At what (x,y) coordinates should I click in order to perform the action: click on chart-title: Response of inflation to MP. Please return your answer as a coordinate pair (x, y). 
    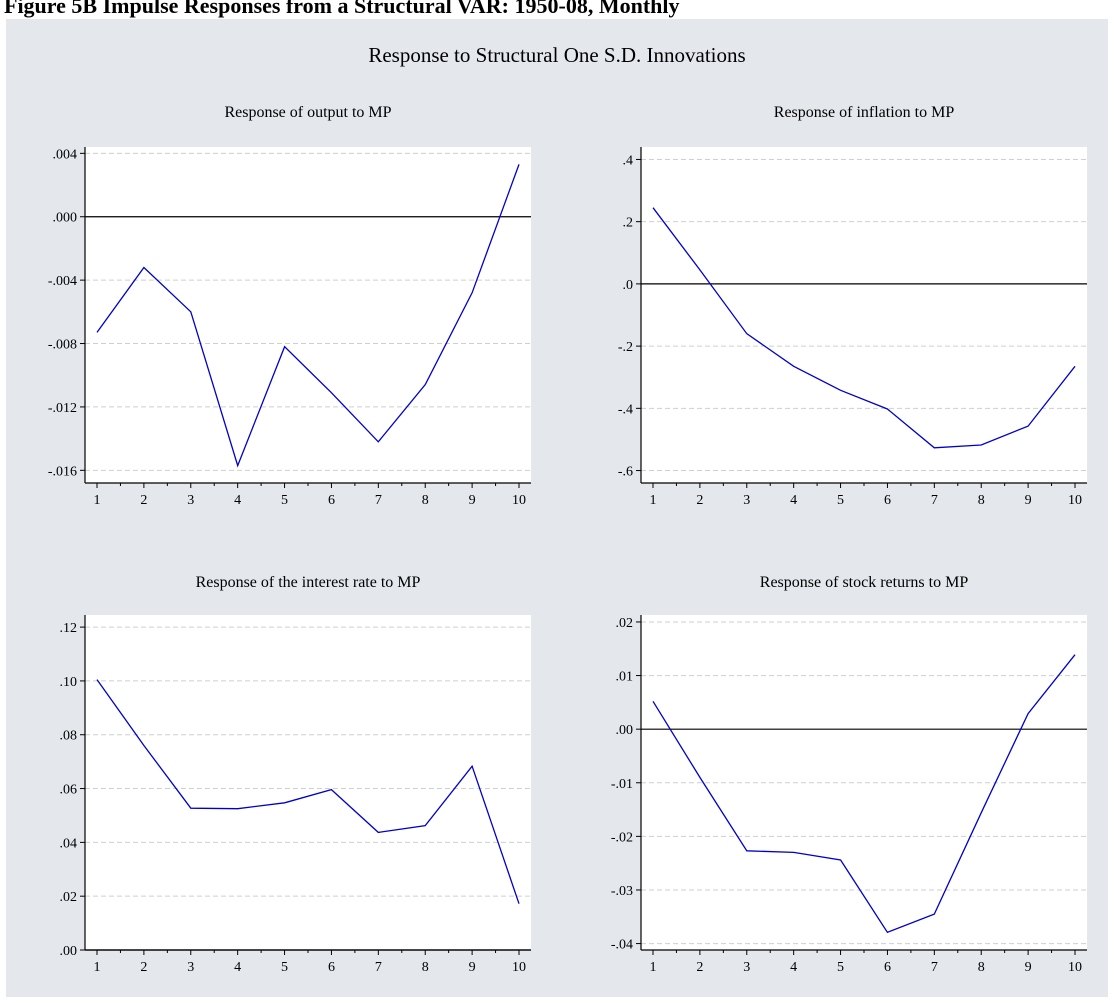
    Looking at the image, I should click on (864, 112).